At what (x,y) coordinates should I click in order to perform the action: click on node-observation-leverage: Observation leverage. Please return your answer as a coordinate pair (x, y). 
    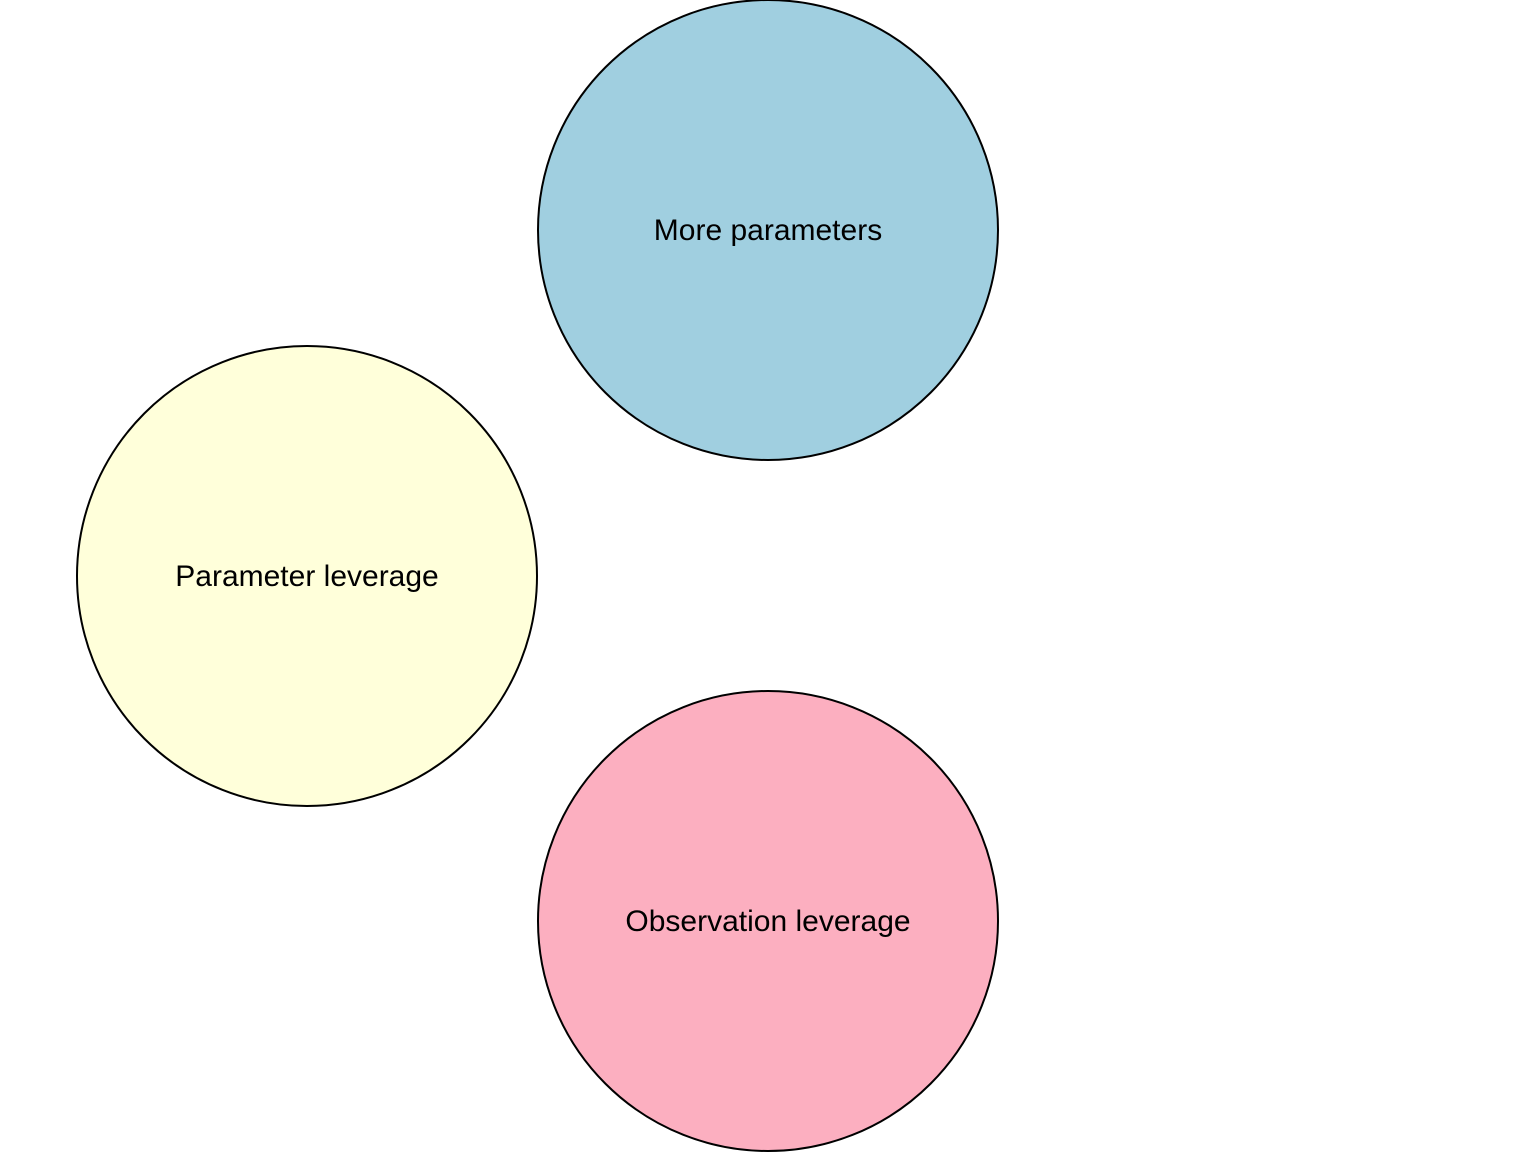
    Looking at the image, I should click on (768, 921).